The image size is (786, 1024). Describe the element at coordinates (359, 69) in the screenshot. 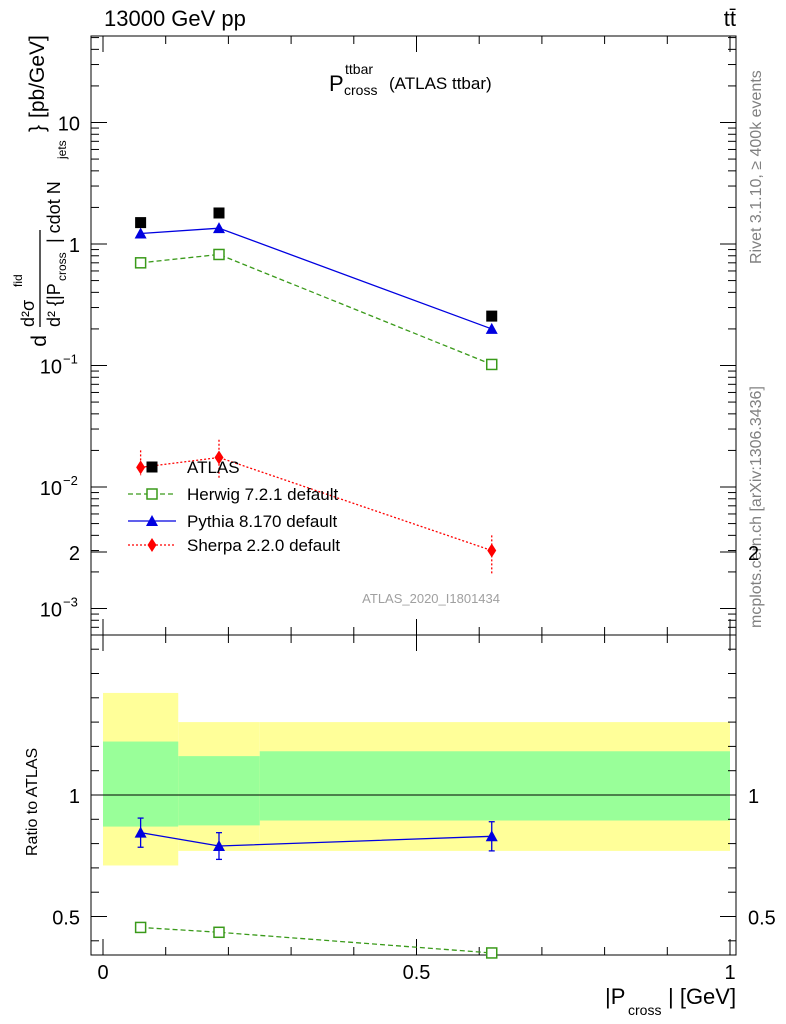

I see `plot-title-sup: ttbar` at that location.